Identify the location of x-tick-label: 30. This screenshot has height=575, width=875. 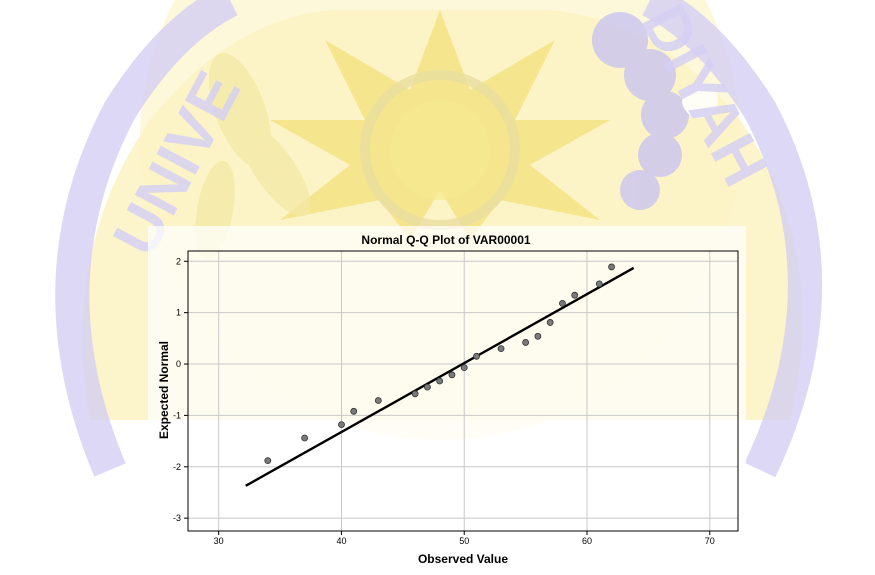
(219, 541).